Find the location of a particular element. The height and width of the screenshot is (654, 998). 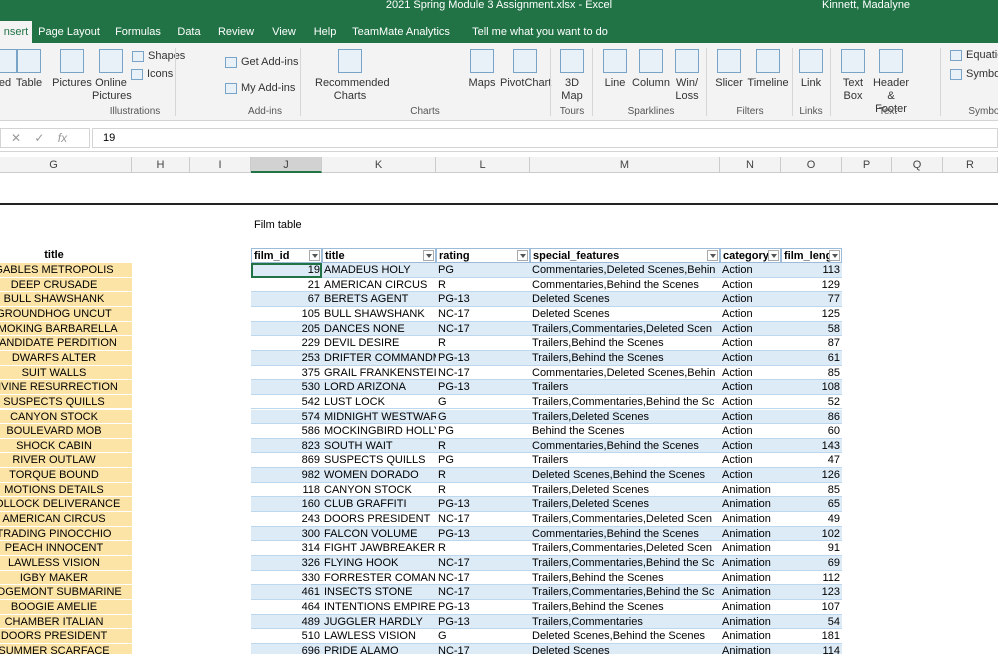

table-cell: 49 is located at coordinates (811, 519).